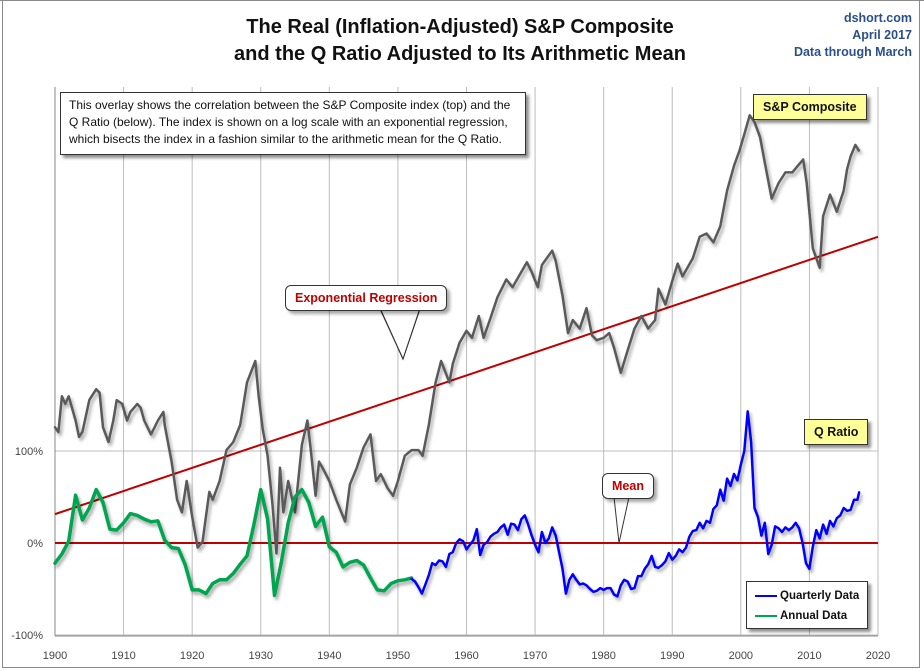 The image size is (924, 671). What do you see at coordinates (329, 656) in the screenshot?
I see `x-tick-label: 1940` at bounding box center [329, 656].